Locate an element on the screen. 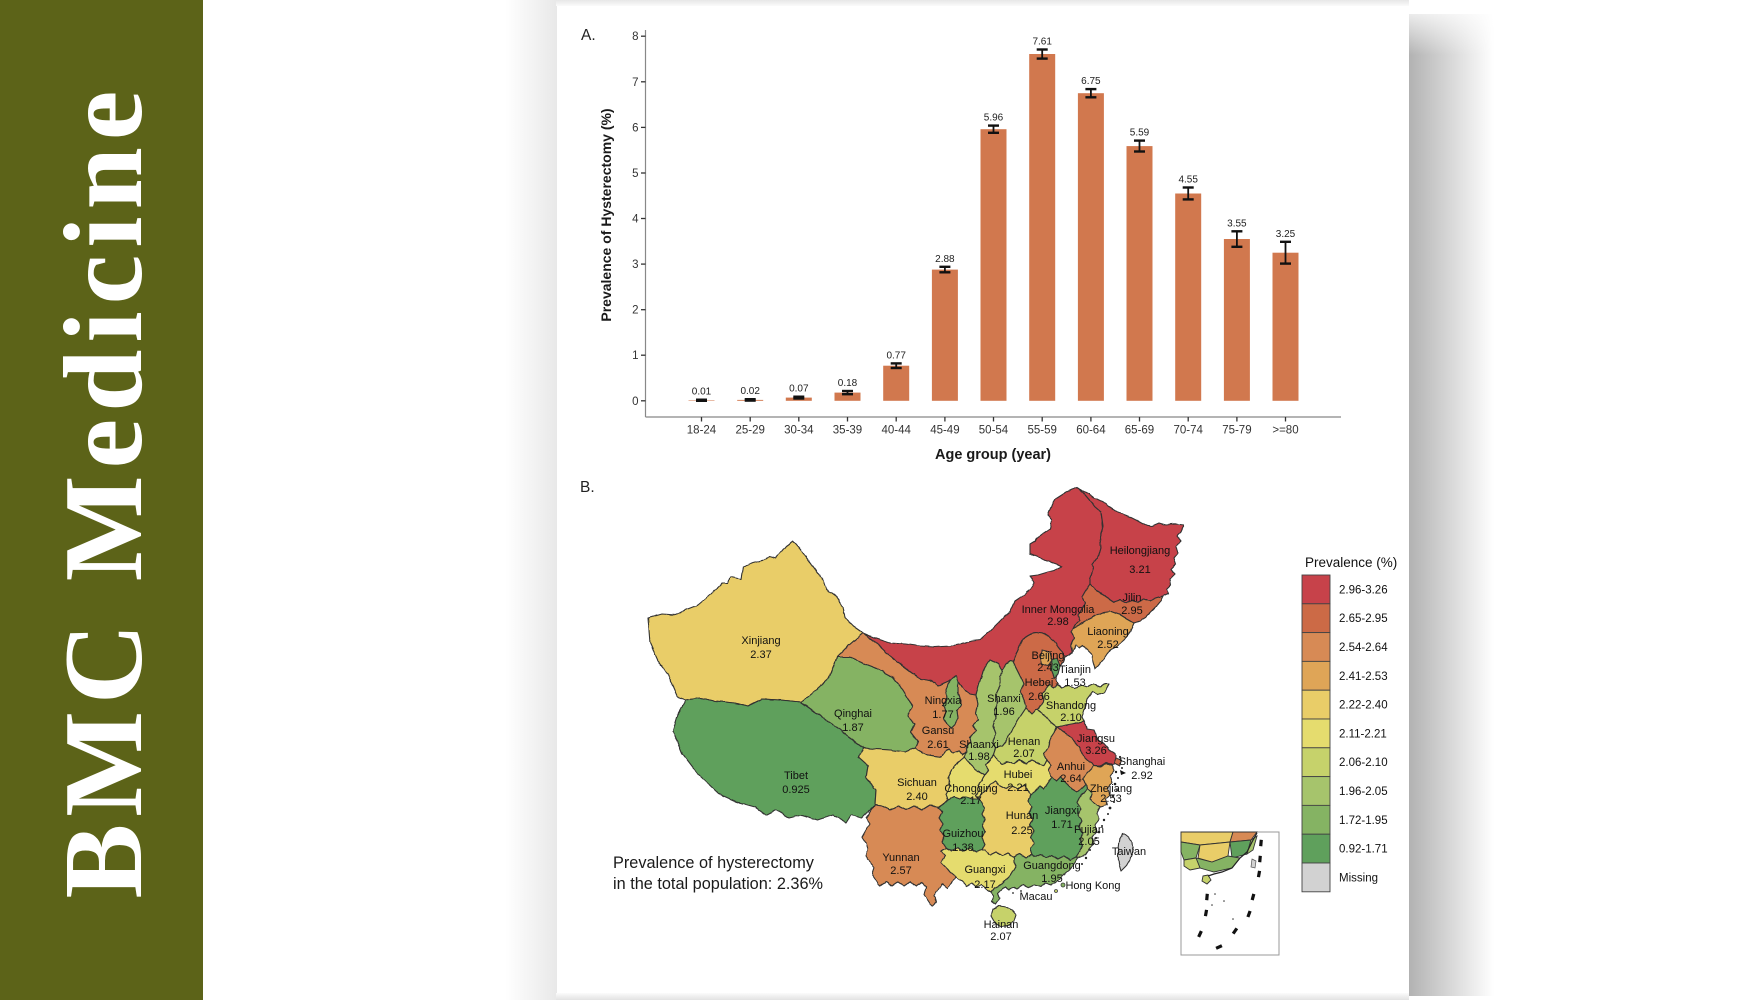 Image resolution: width=1760 pixels, height=1000 pixels. svg-text: 25-29 is located at coordinates (749, 431).